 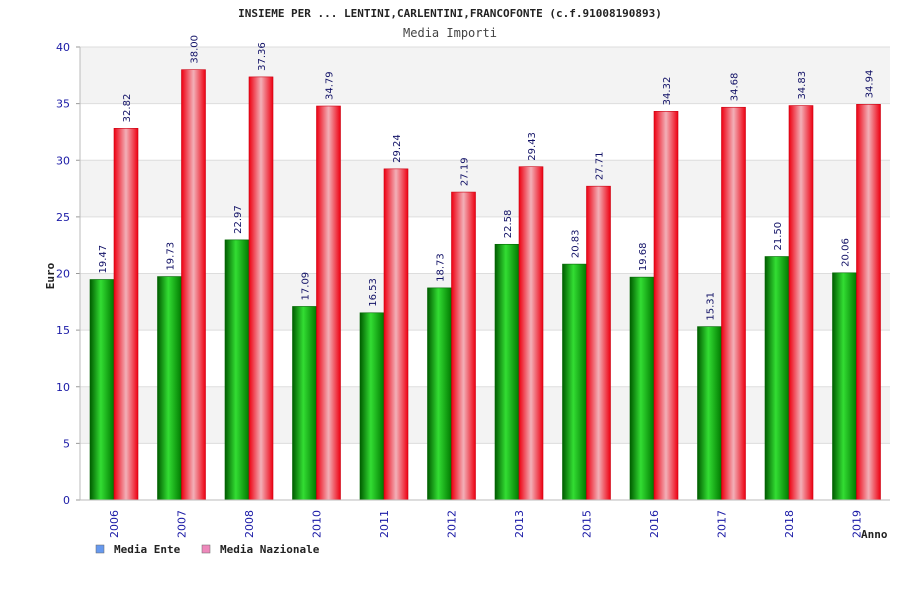 I want to click on y-tick-label: 40, so click(x=63, y=47).